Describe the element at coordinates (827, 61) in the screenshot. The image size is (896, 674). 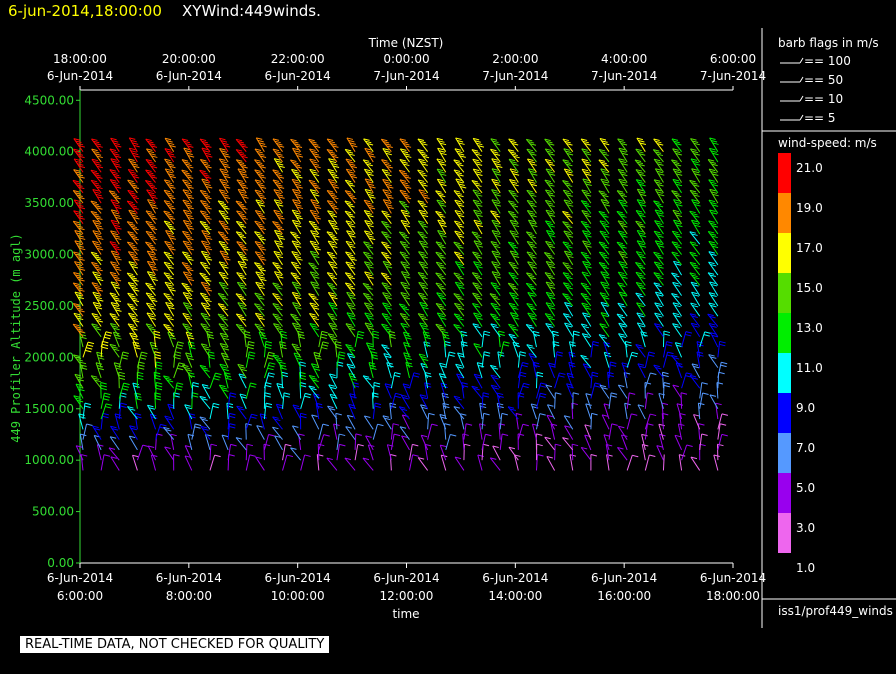
I see `barb-sample-label: == 100` at that location.